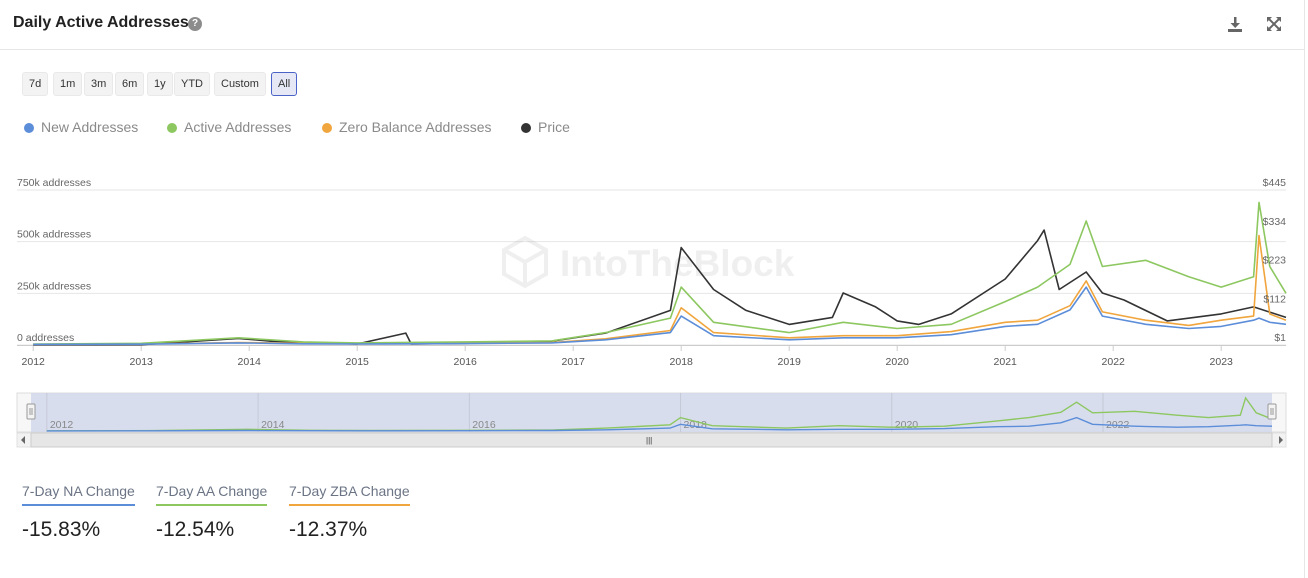 The width and height of the screenshot is (1308, 578). I want to click on navigator-tick-label: 2012, so click(62, 425).